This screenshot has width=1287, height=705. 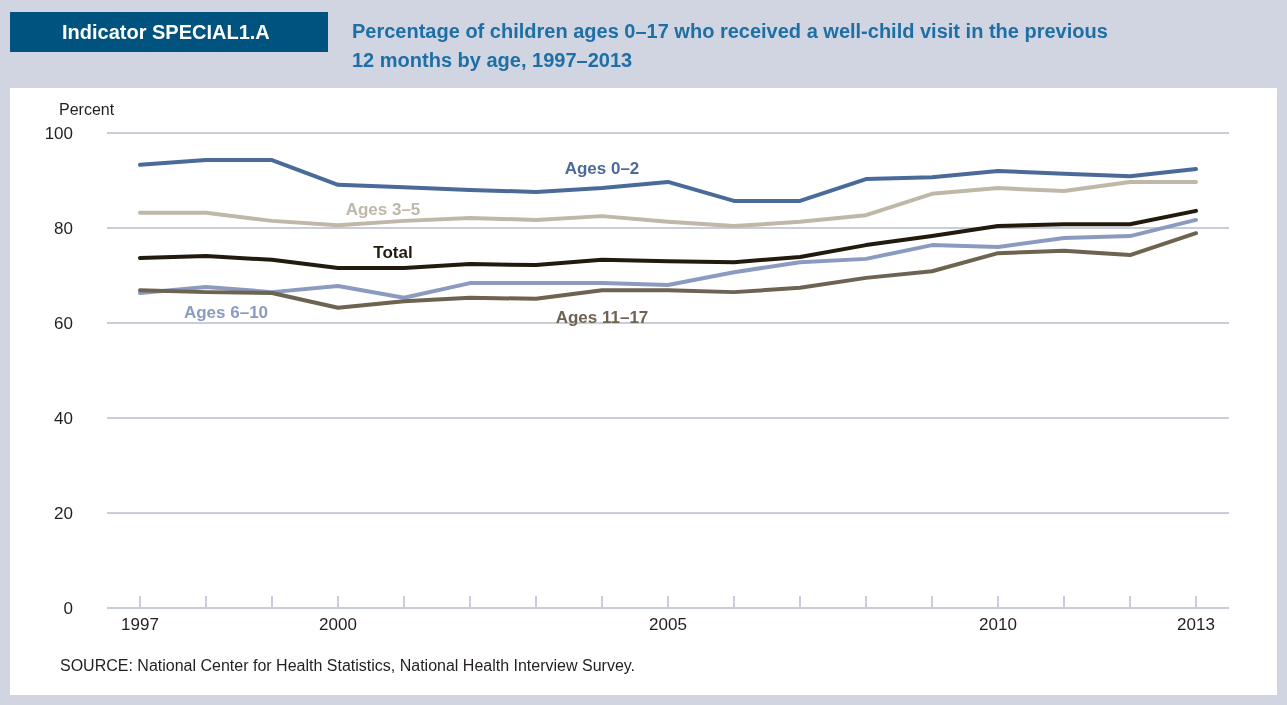 What do you see at coordinates (602, 169) in the screenshot?
I see `series-label: Ages 0–2` at bounding box center [602, 169].